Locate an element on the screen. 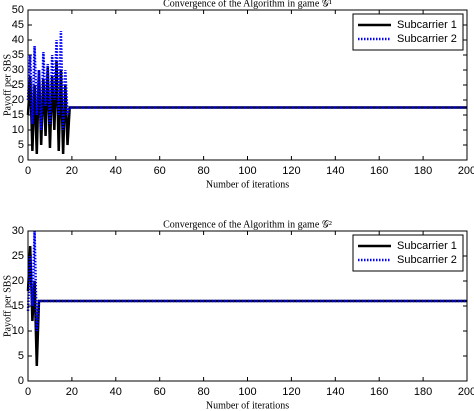 This screenshot has width=474, height=411. y-tick-label: 45 is located at coordinates (18, 25).